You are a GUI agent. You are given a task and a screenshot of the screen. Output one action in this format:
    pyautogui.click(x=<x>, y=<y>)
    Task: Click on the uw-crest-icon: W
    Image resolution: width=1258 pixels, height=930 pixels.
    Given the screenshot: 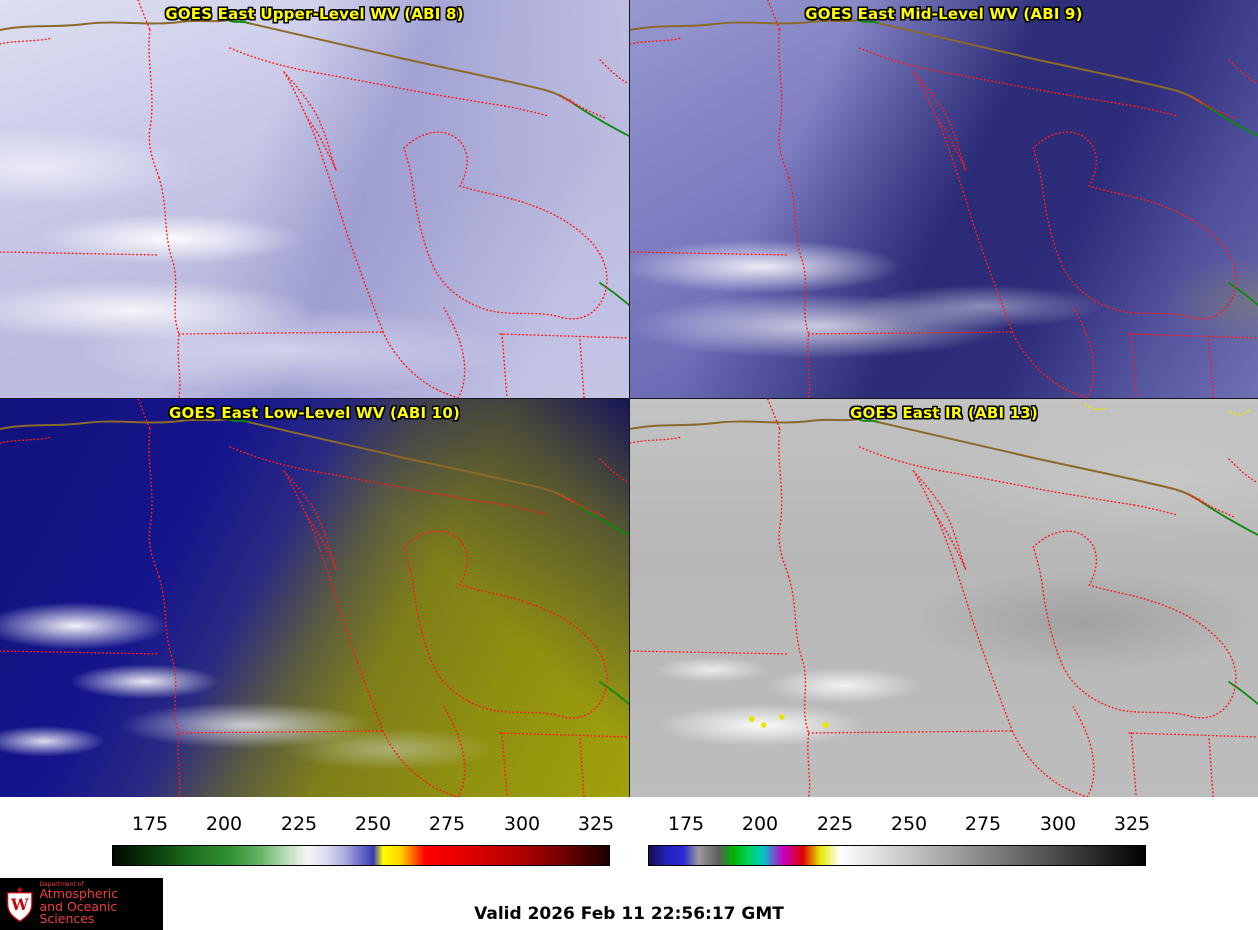 What is the action you would take?
    pyautogui.click(x=19, y=904)
    